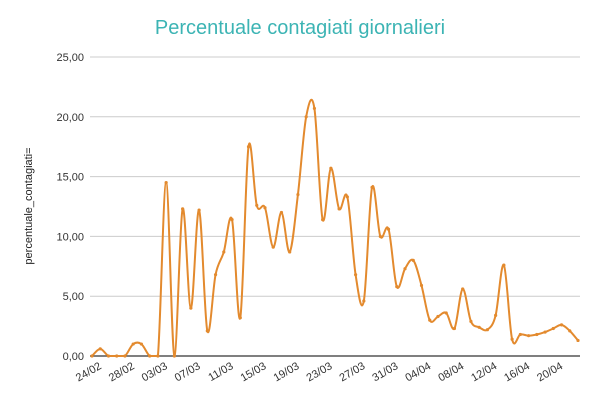 The width and height of the screenshot is (600, 400). What do you see at coordinates (89, 372) in the screenshot?
I see `x-tick-label: 24/02` at bounding box center [89, 372].